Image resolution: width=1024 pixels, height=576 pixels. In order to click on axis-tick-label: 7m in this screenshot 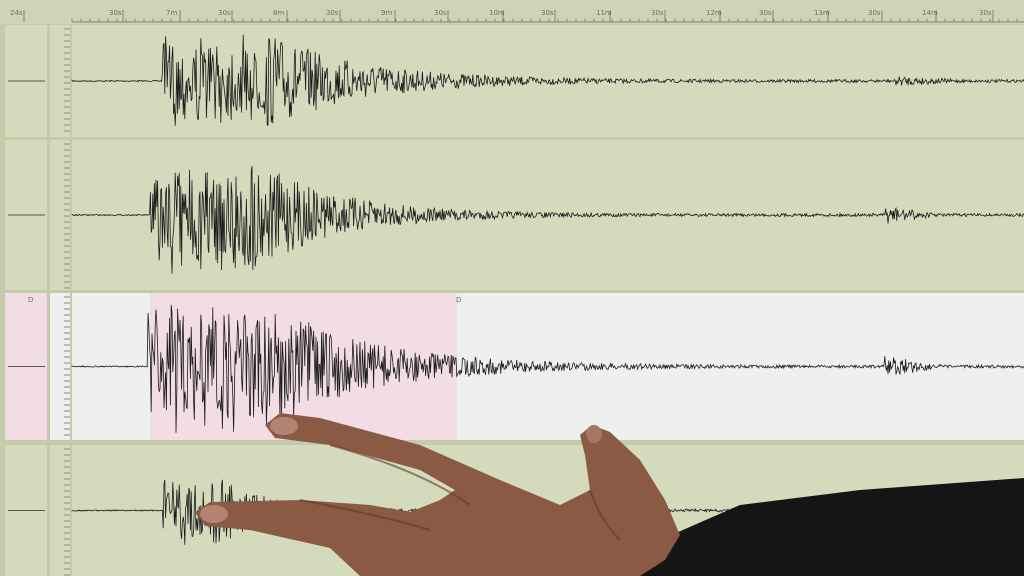, I will do `click(171, 13)`.